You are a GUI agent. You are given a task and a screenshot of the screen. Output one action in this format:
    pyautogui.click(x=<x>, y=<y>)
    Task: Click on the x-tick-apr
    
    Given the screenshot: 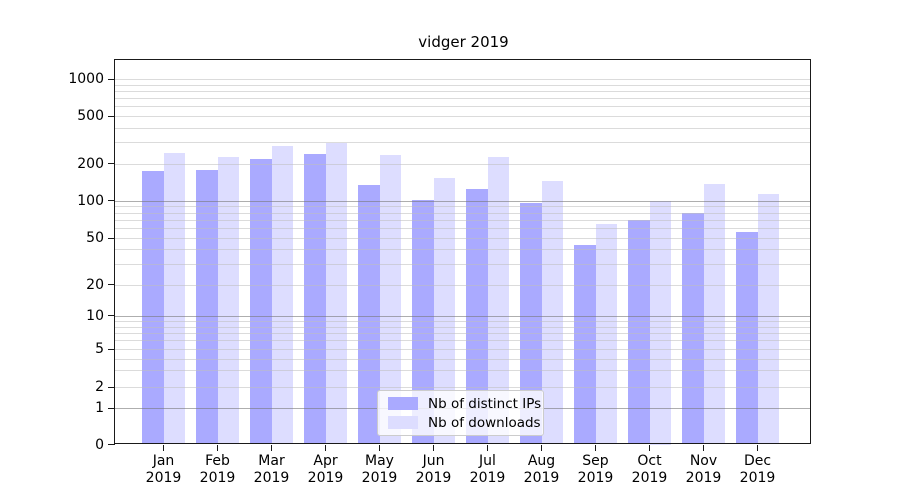 What is the action you would take?
    pyautogui.click(x=326, y=447)
    